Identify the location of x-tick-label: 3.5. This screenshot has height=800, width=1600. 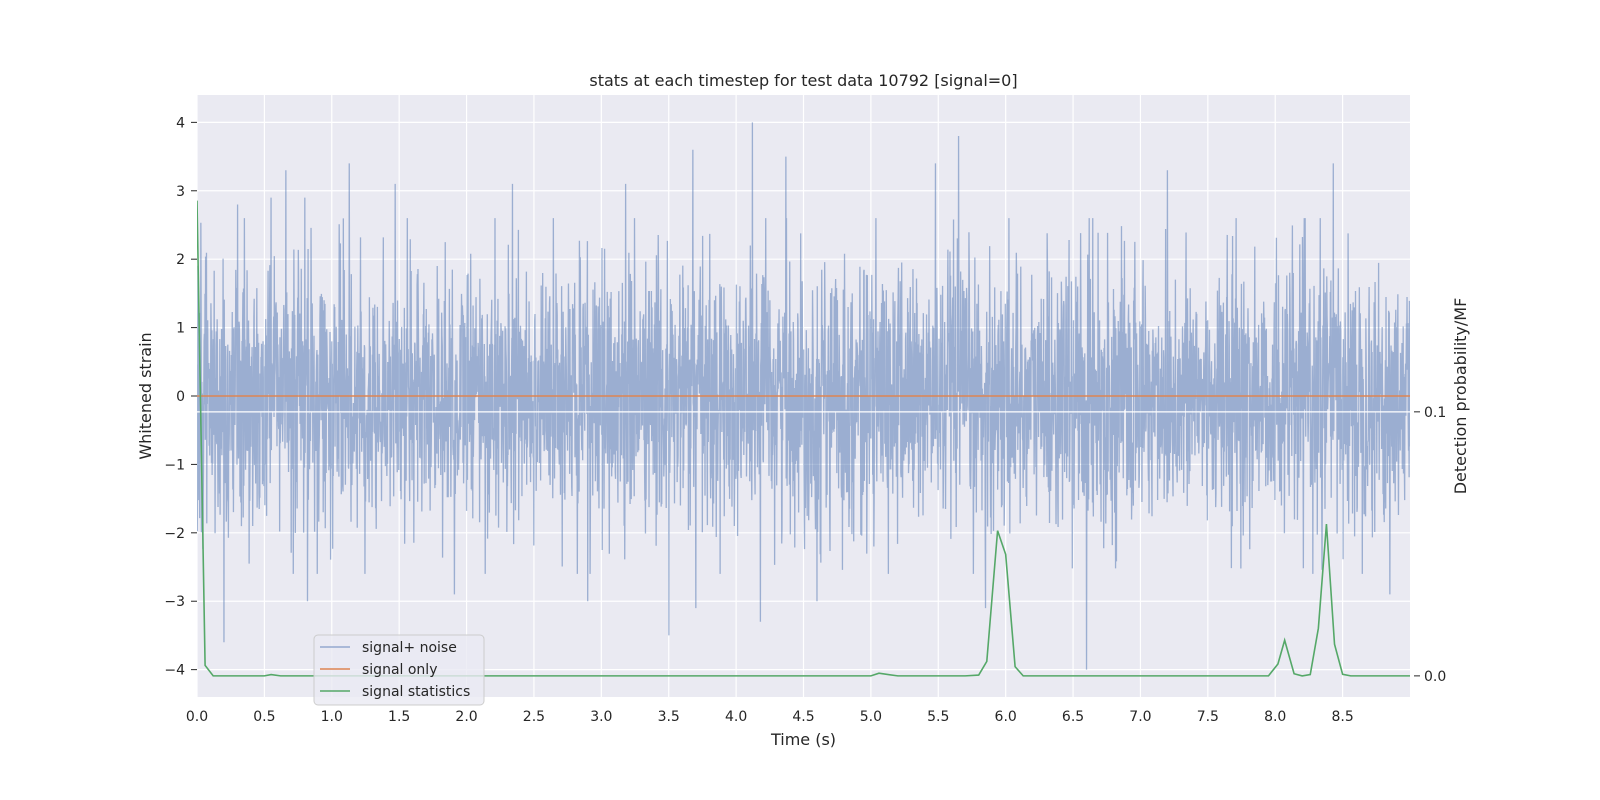
(669, 717).